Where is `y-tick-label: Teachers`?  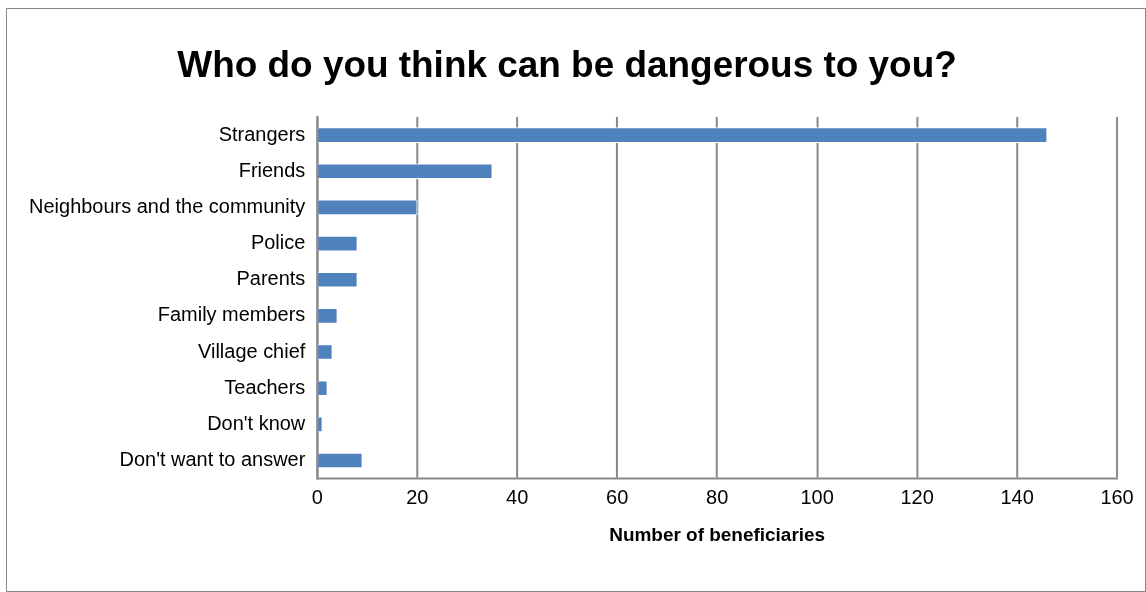
y-tick-label: Teachers is located at coordinates (265, 386).